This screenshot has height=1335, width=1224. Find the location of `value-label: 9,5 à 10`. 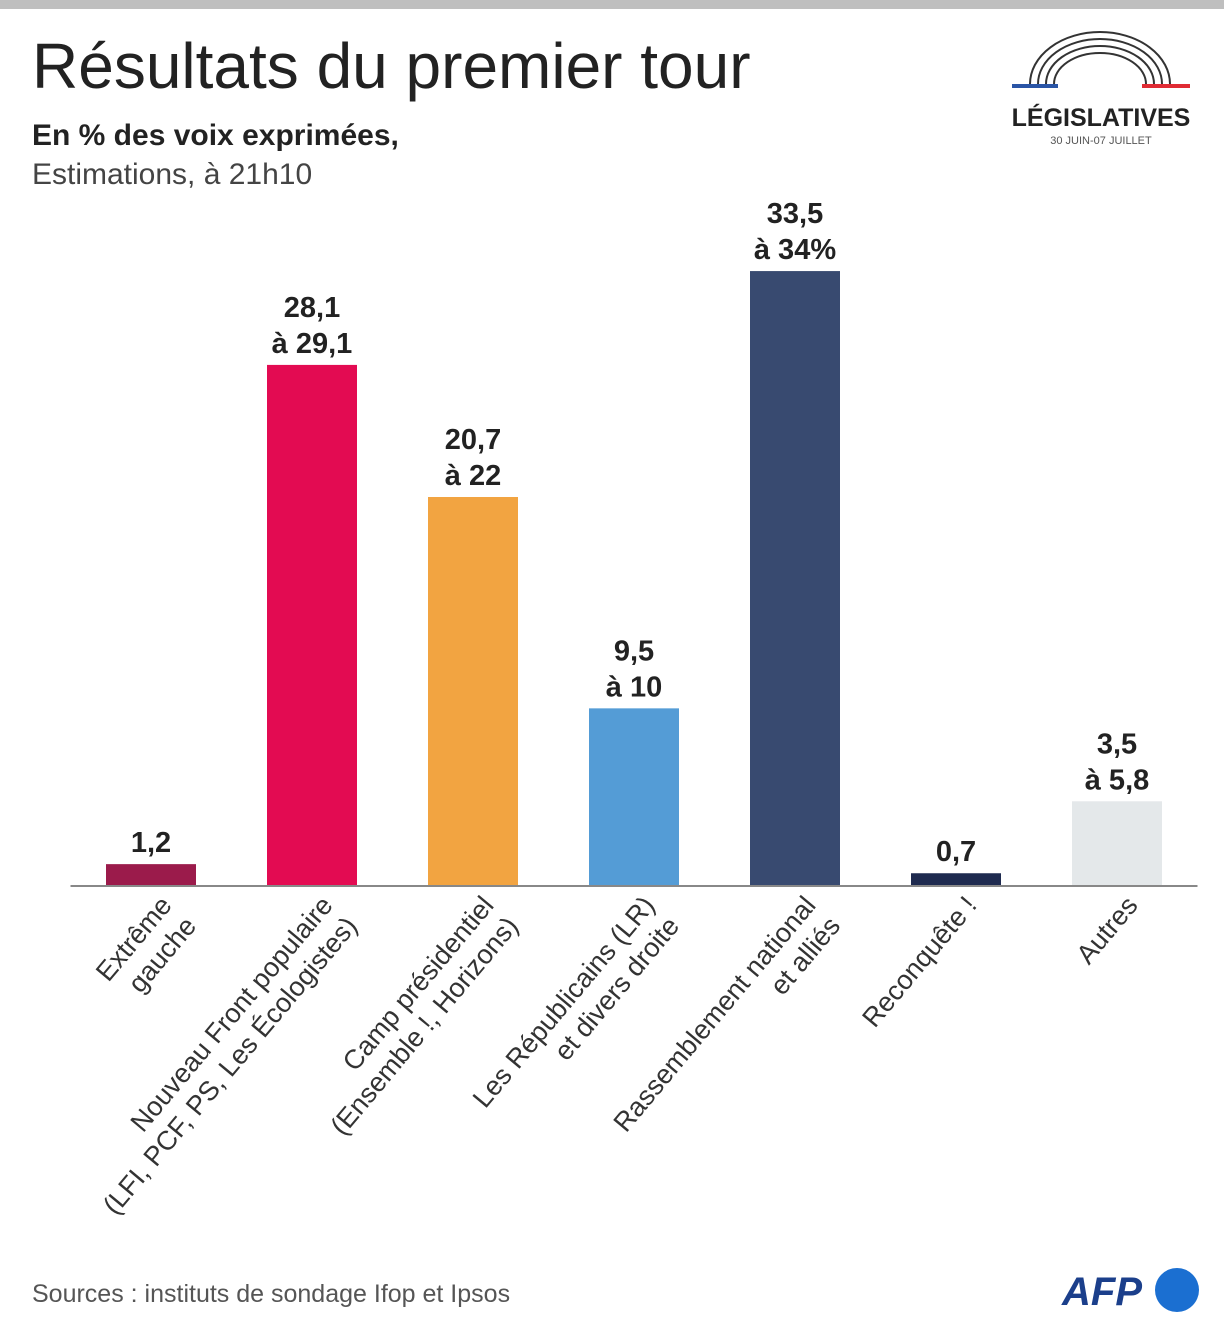

value-label: 9,5 à 10 is located at coordinates (634, 669).